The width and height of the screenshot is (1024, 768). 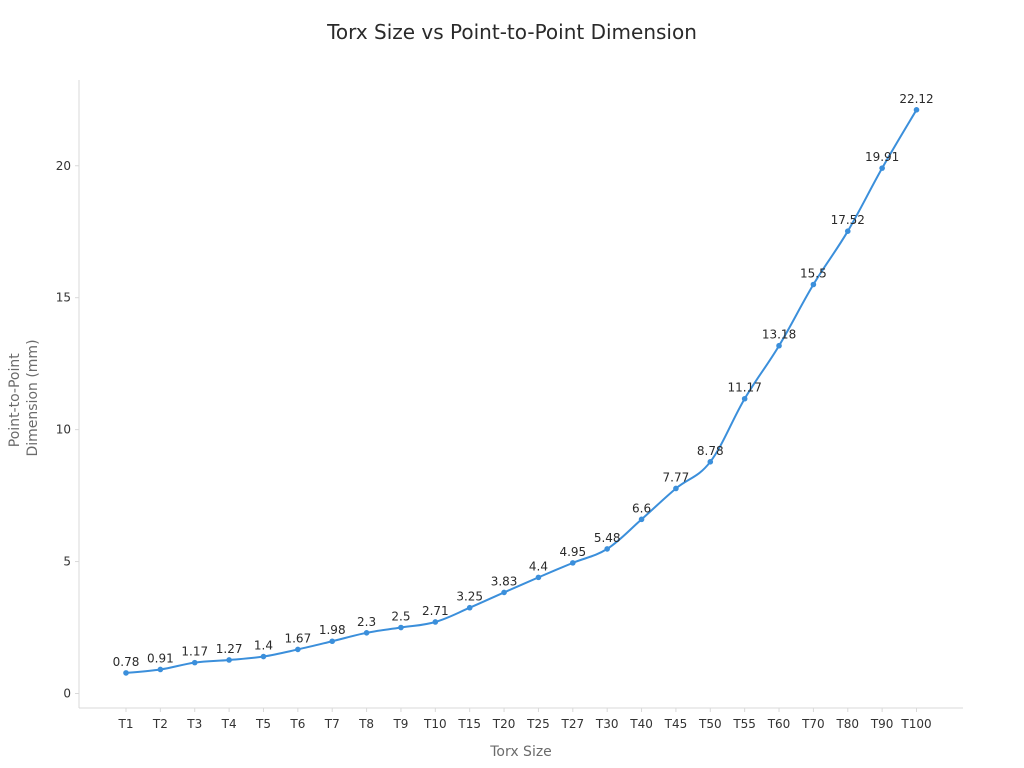 What do you see at coordinates (573, 724) in the screenshot?
I see `x-tick-label: T27` at bounding box center [573, 724].